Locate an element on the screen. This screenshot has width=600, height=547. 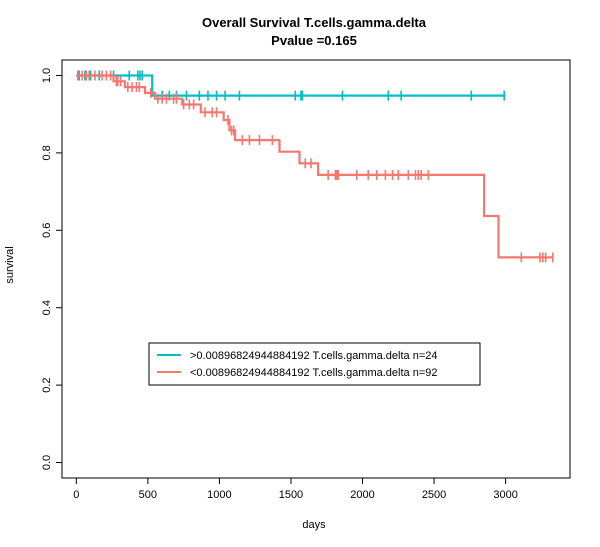
chart-title: Overall Survival T.cells.gamma.delta is located at coordinates (314, 22).